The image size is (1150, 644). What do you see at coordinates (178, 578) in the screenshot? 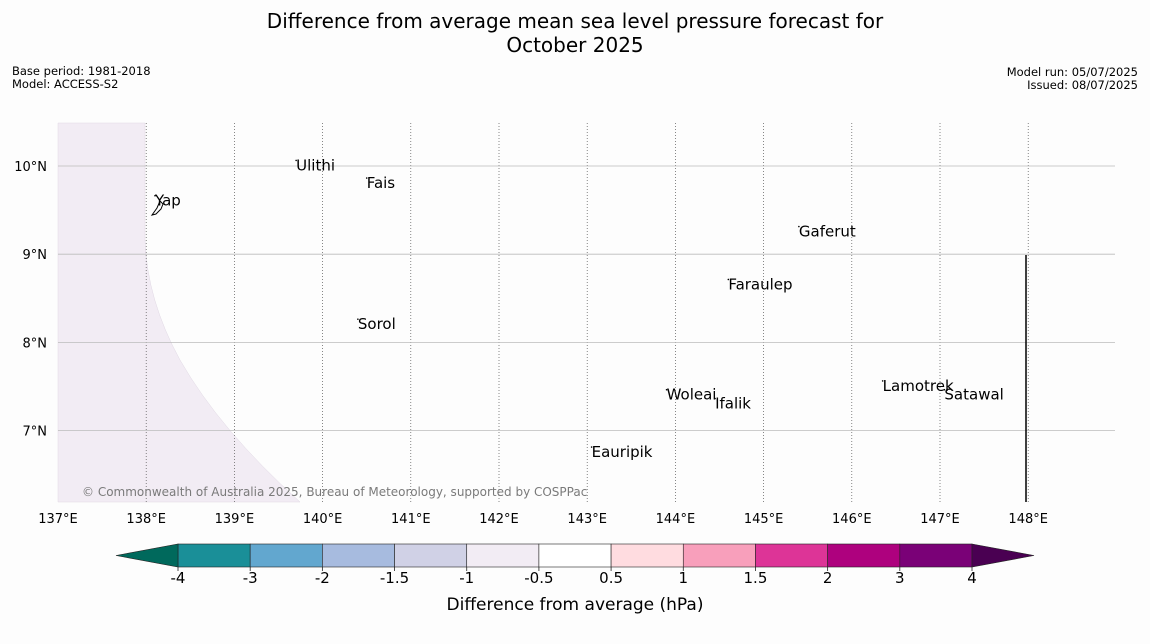
I see `colorbar-tick-label: -4` at bounding box center [178, 578].